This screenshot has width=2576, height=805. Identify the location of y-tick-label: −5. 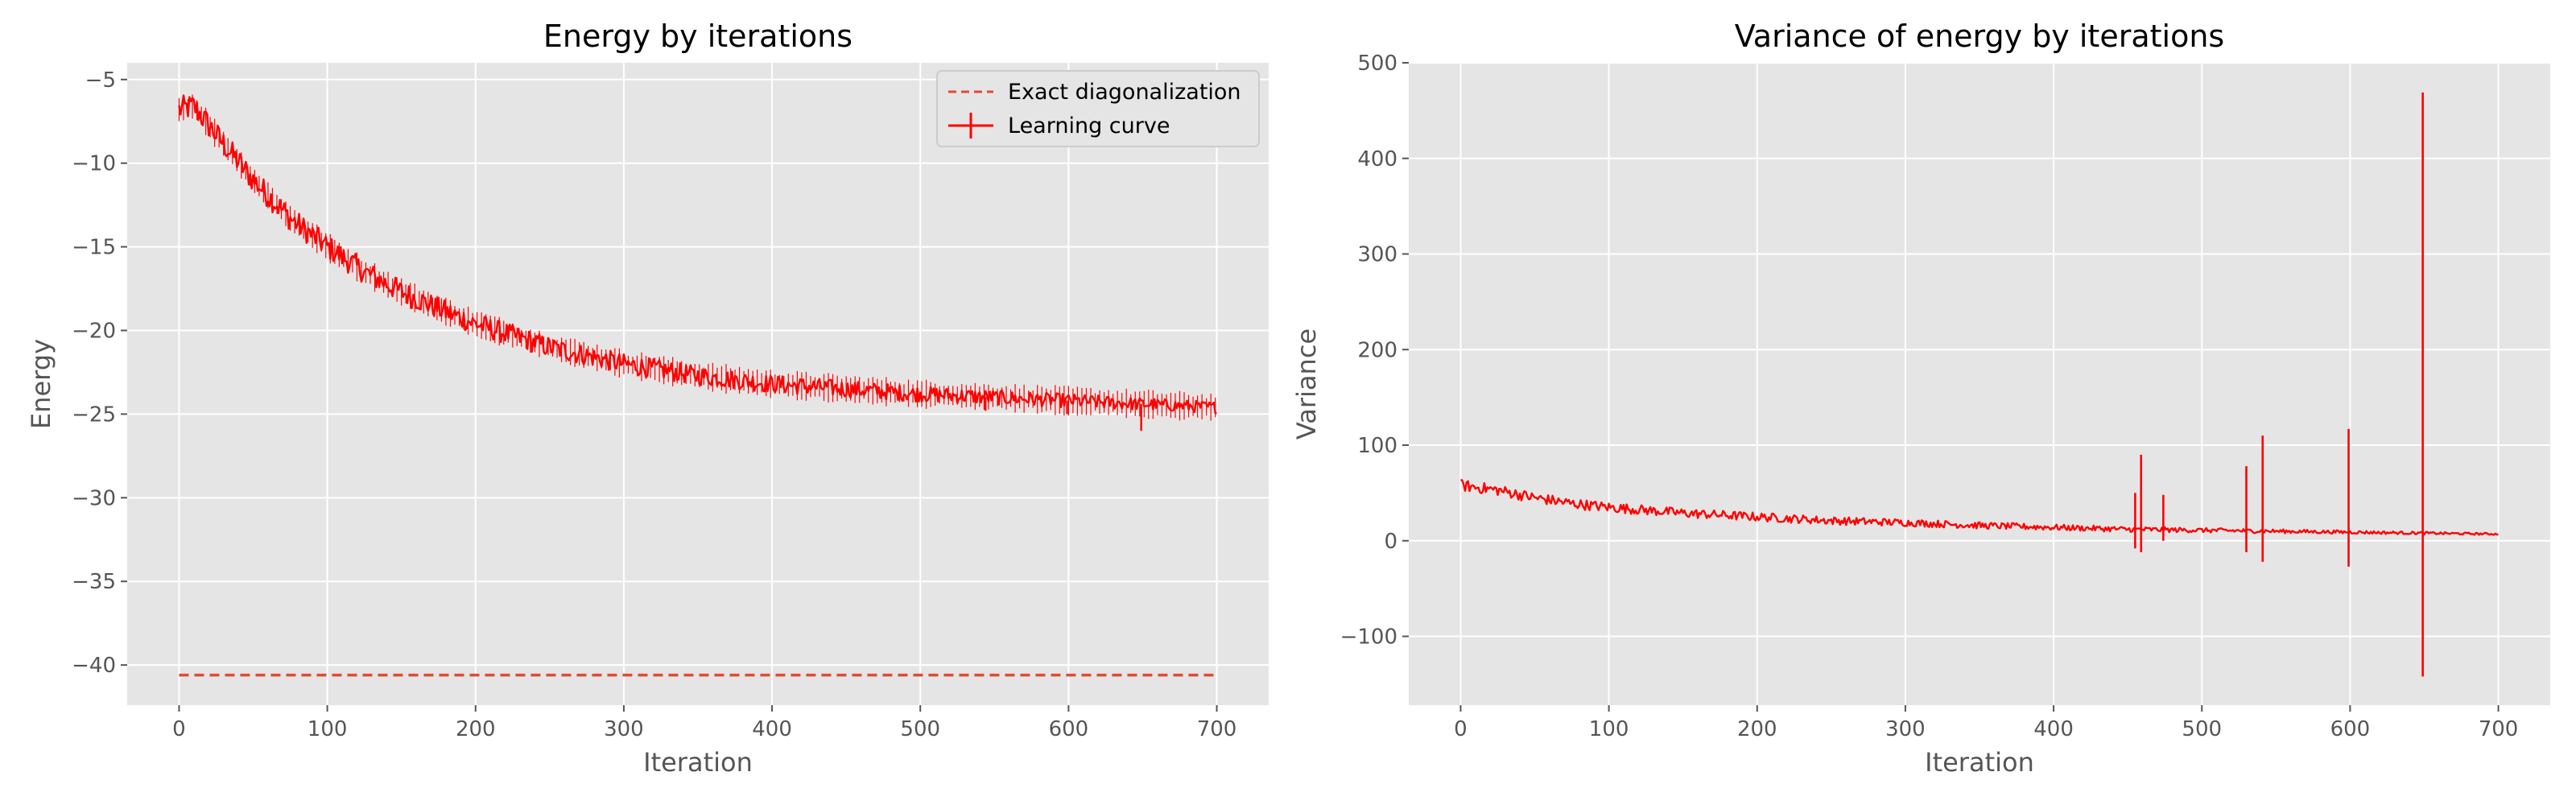
(100, 80).